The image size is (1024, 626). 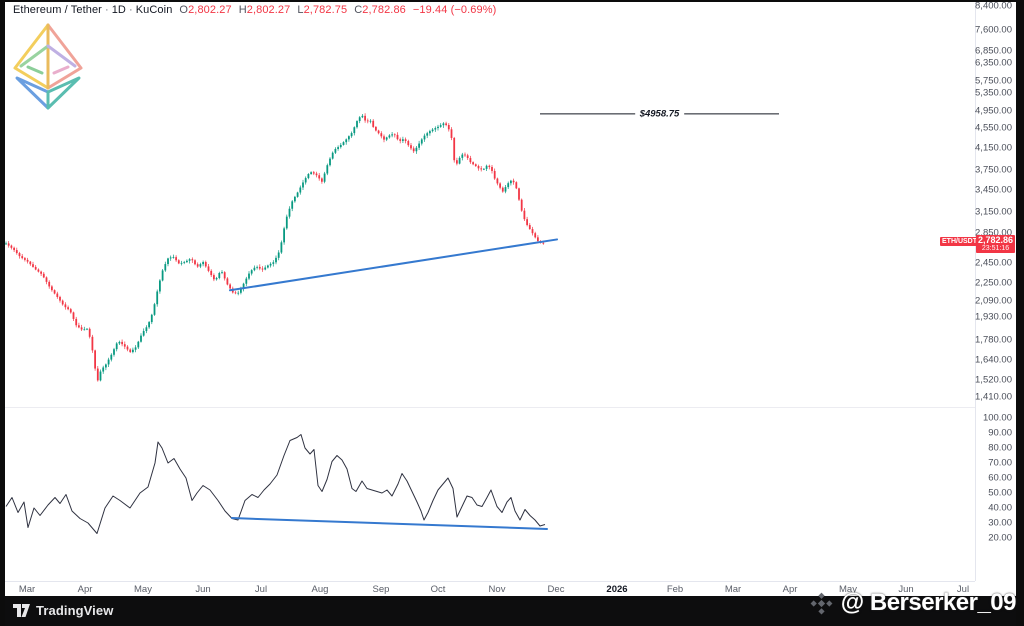 What do you see at coordinates (993, 6) in the screenshot?
I see `price-axis-label: 8,400.00` at bounding box center [993, 6].